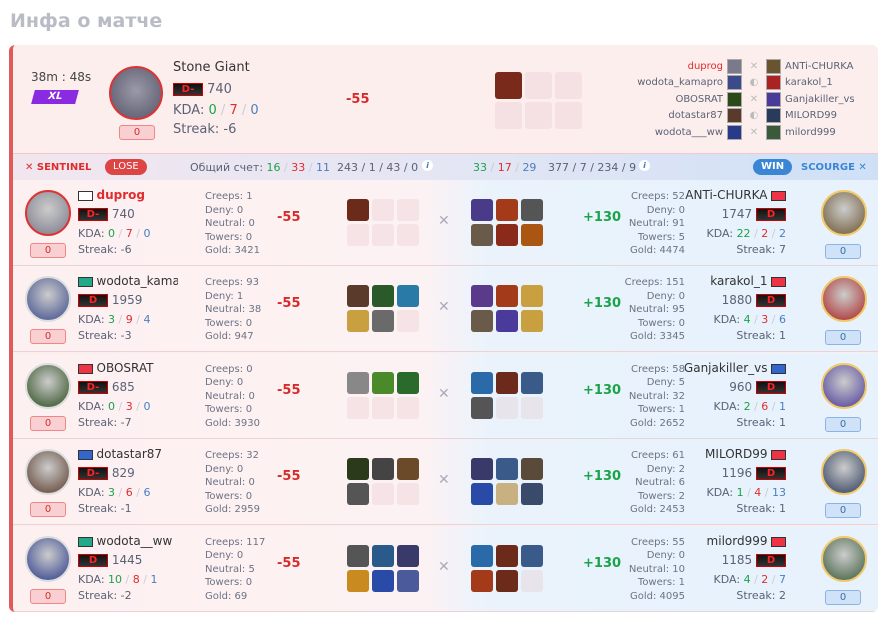 This screenshot has width=887, height=635. I want to click on lineup-sentinel-player: wodota_kamapro, so click(680, 83).